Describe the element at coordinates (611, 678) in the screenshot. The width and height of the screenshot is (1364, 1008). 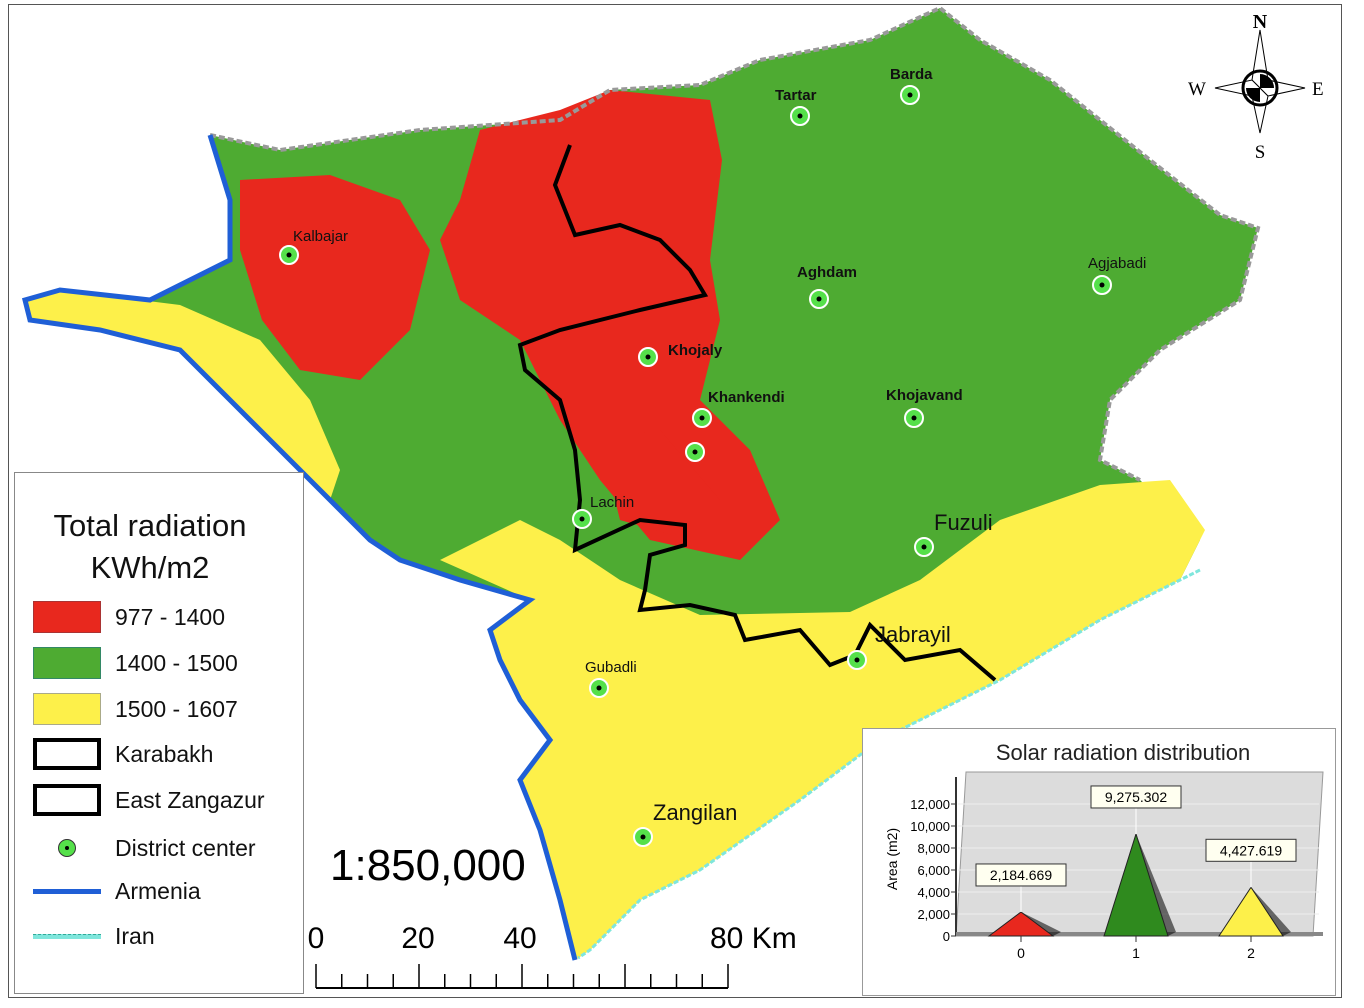
I see `district-center-gubadli: Gubadli` at that location.